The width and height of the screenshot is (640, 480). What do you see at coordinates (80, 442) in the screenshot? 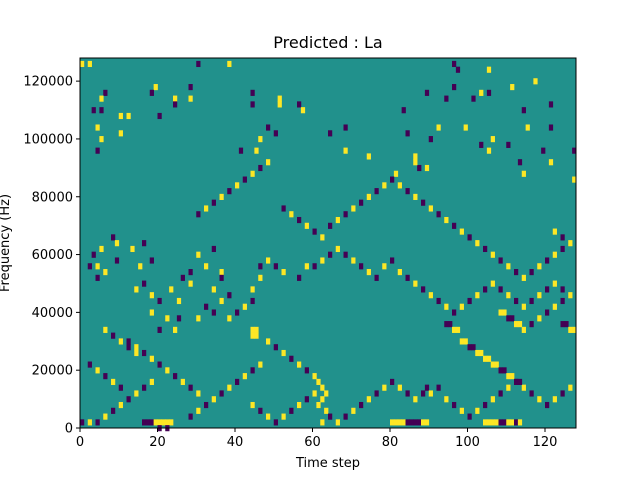
I see `x-tick-label-0: 0` at bounding box center [80, 442].